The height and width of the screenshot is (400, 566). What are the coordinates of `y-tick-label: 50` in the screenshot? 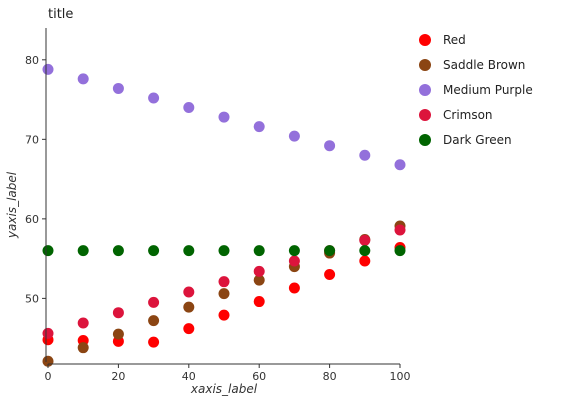 It's located at (32, 298).